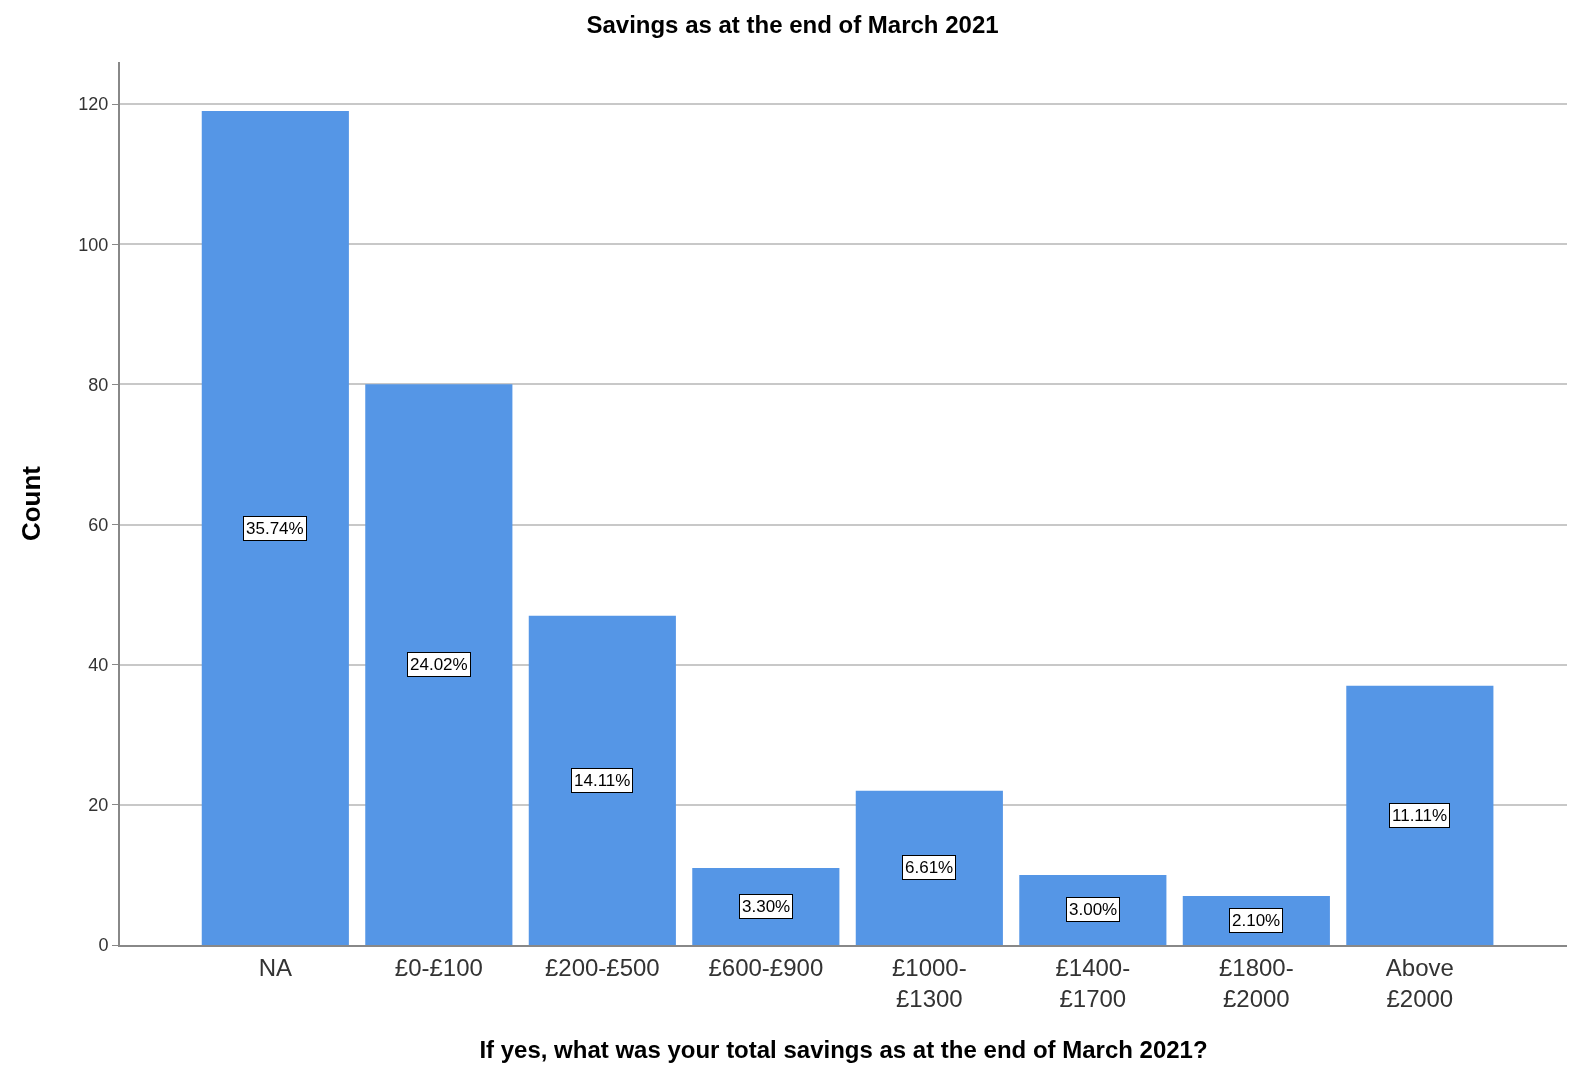 Image resolution: width=1585 pixels, height=1071 pixels. What do you see at coordinates (275, 967) in the screenshot?
I see `x-tick-label: NA` at bounding box center [275, 967].